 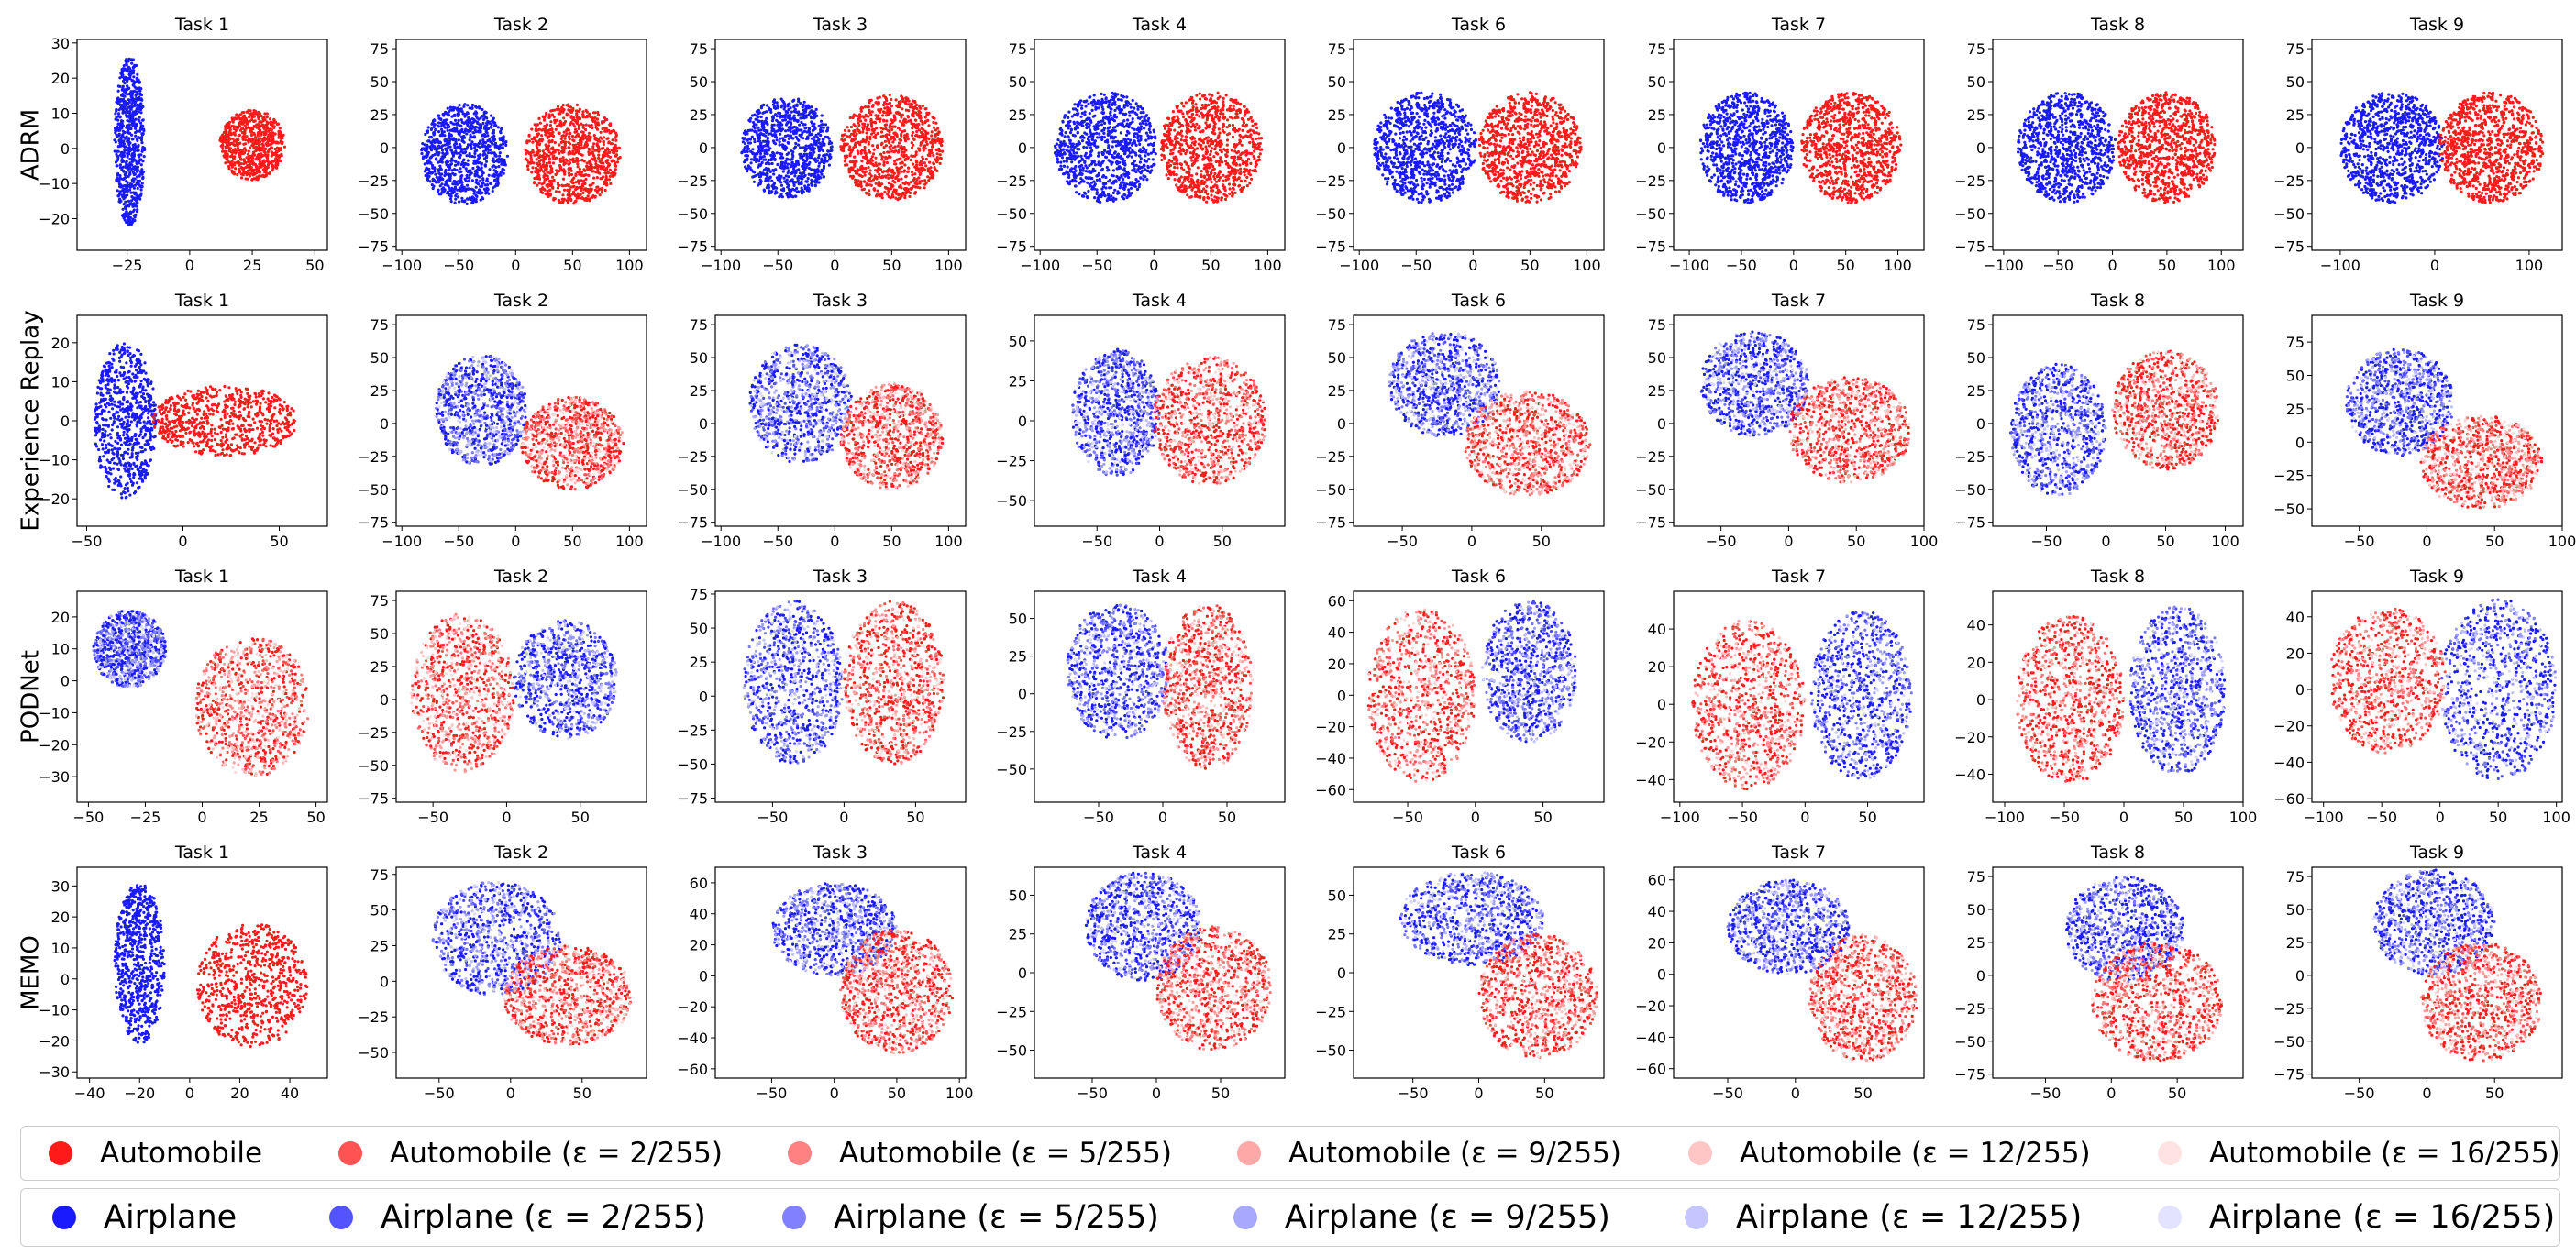 I want to click on y-tick-label: 25, so click(x=379, y=115).